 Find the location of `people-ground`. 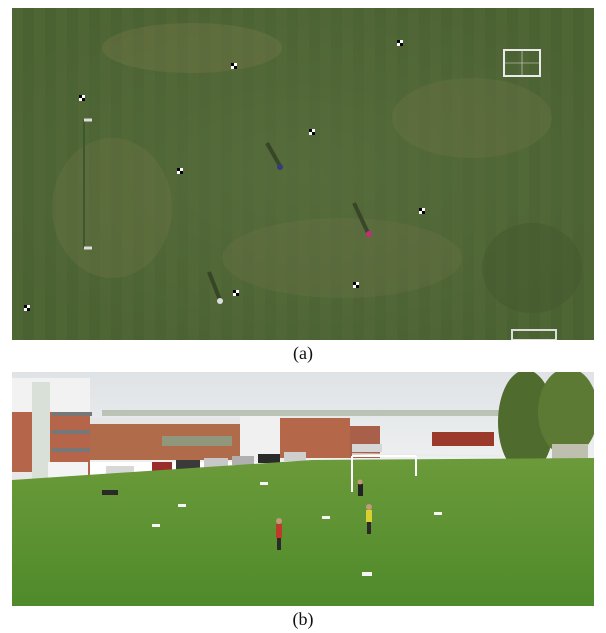

people-ground is located at coordinates (237, 514).